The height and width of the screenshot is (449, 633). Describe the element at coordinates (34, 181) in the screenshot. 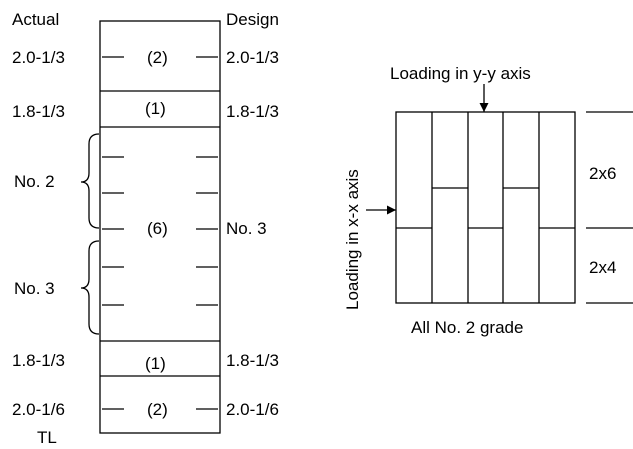

I see `group-label-no2: No. 2` at that location.